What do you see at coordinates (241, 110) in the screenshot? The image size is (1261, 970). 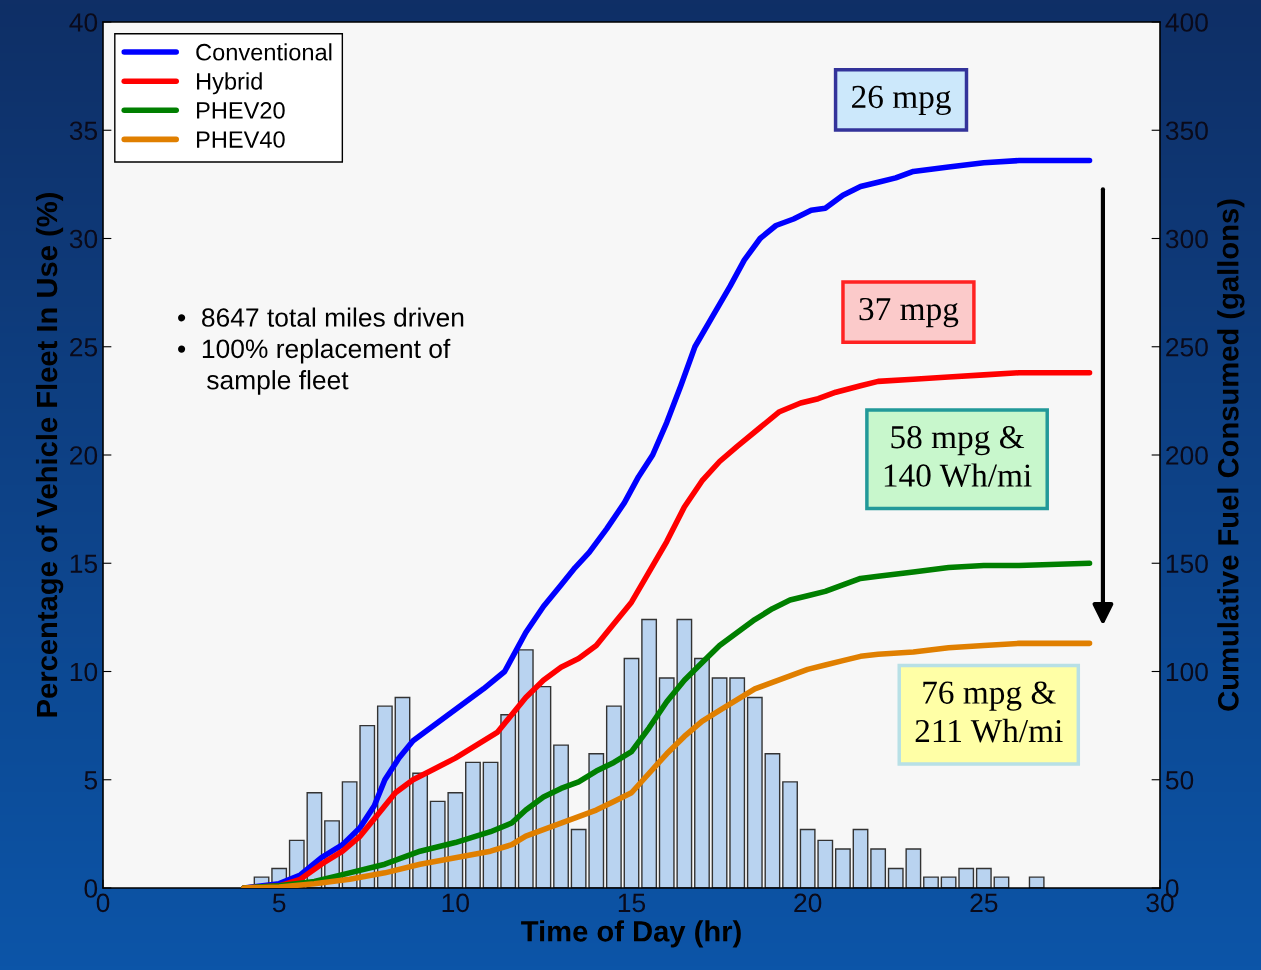 I see `legend-label: PHEV20` at bounding box center [241, 110].